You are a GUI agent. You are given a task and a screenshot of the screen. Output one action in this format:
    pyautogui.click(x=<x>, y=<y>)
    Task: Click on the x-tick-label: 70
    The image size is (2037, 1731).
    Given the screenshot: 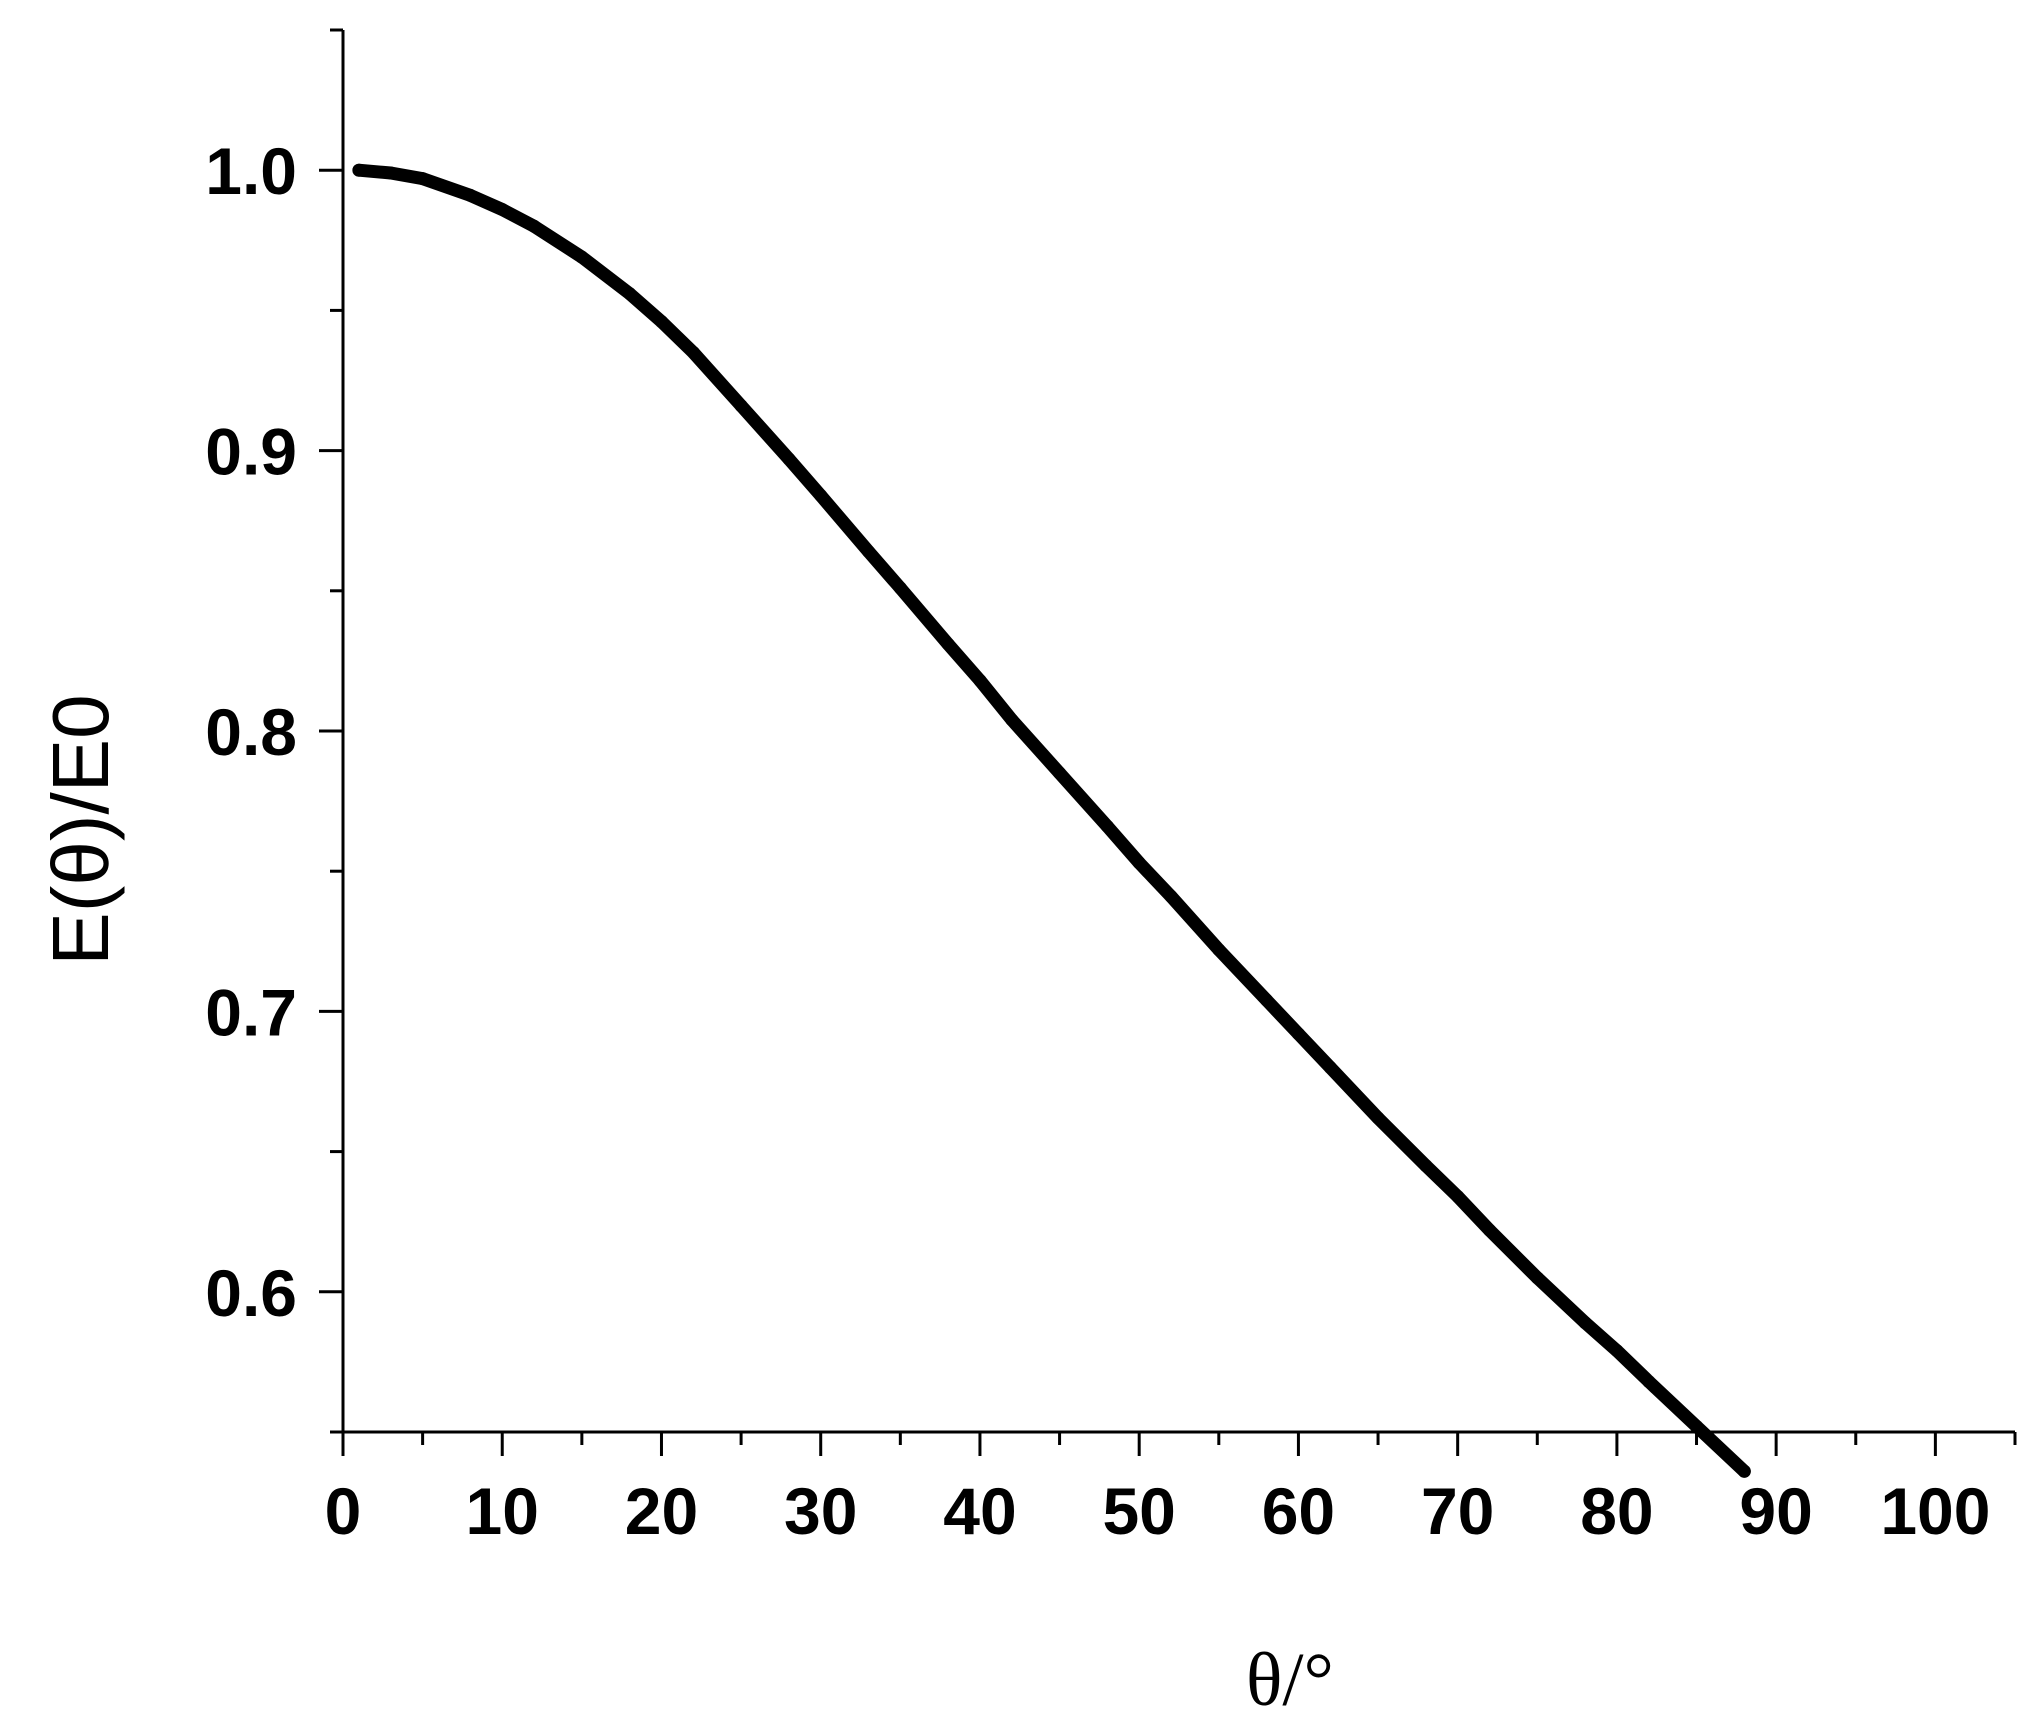 What is the action you would take?
    pyautogui.click(x=1457, y=1511)
    